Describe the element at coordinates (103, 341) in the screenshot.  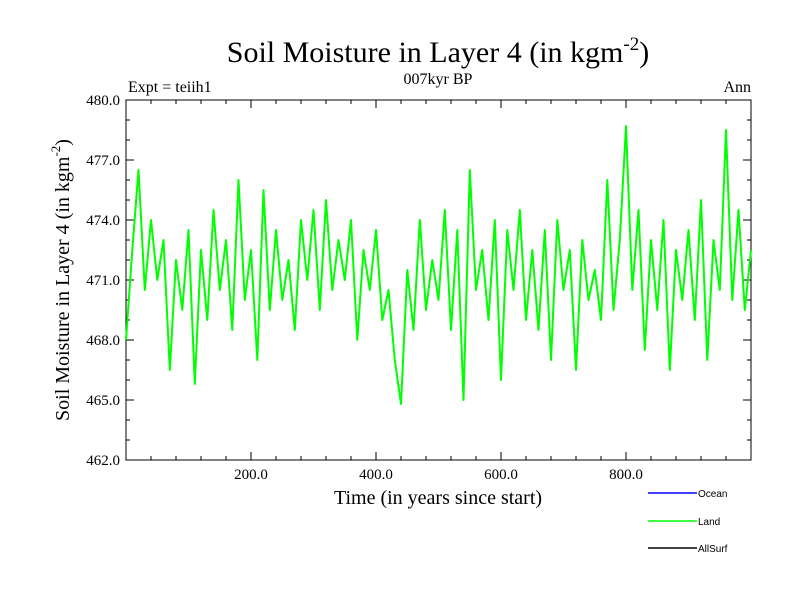
I see `y-tick-label: 468.0` at that location.